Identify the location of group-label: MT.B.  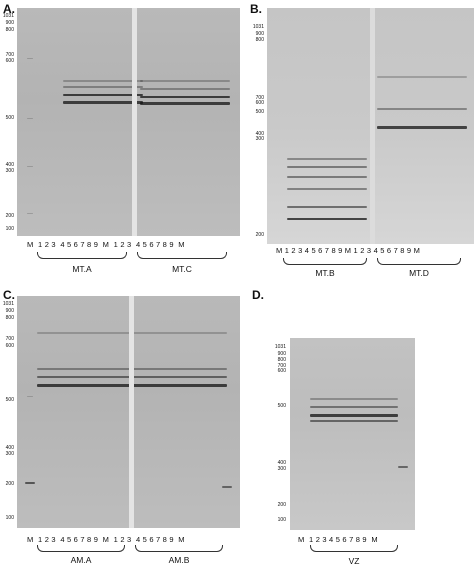
(325, 273).